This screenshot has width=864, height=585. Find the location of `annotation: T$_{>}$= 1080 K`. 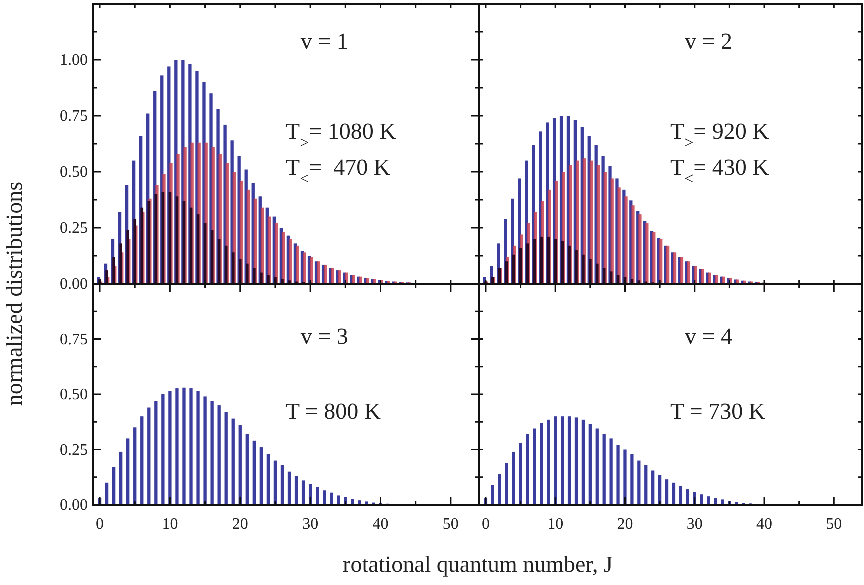

annotation: T$_{>}$= 1080 K is located at coordinates (341, 135).